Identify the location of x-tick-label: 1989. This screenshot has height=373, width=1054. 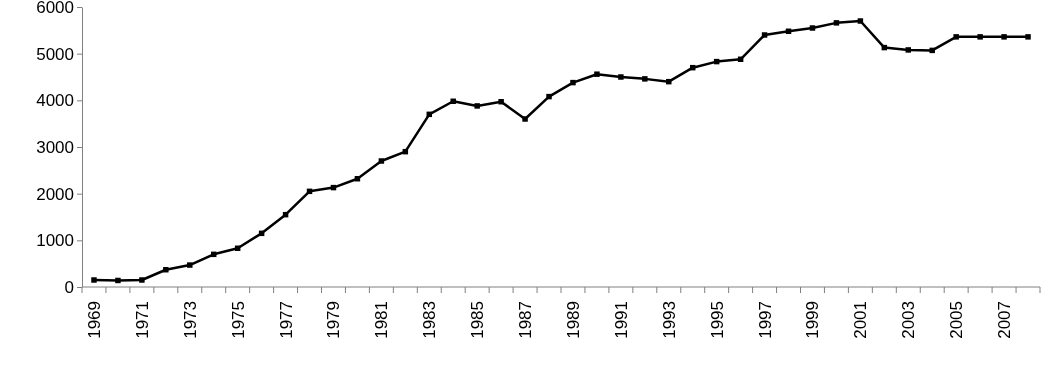
(573, 320).